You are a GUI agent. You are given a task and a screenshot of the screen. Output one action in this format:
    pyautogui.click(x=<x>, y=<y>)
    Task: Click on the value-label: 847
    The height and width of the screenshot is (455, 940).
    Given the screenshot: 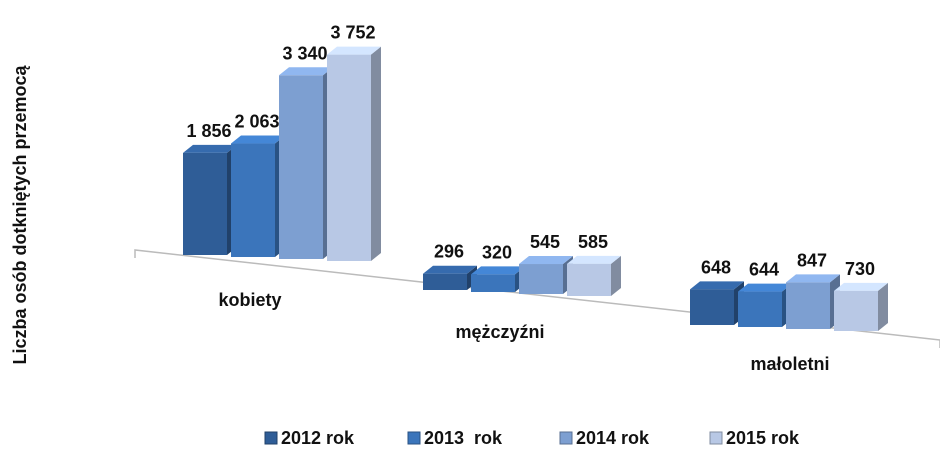 What is the action you would take?
    pyautogui.click(x=812, y=260)
    